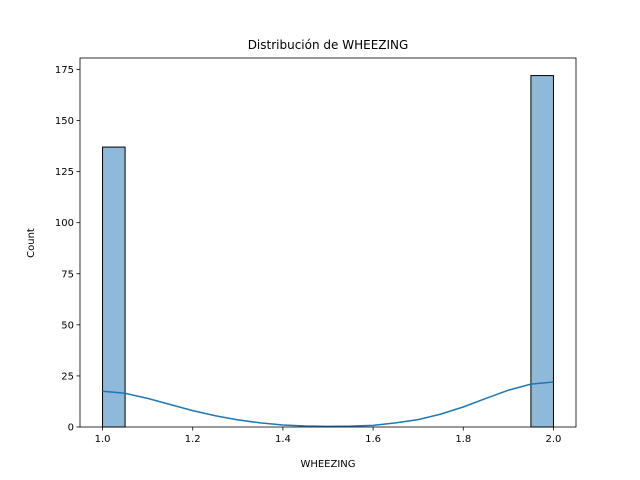 The width and height of the screenshot is (640, 480). What do you see at coordinates (103, 439) in the screenshot?
I see `x-tick-label: 1.0` at bounding box center [103, 439].